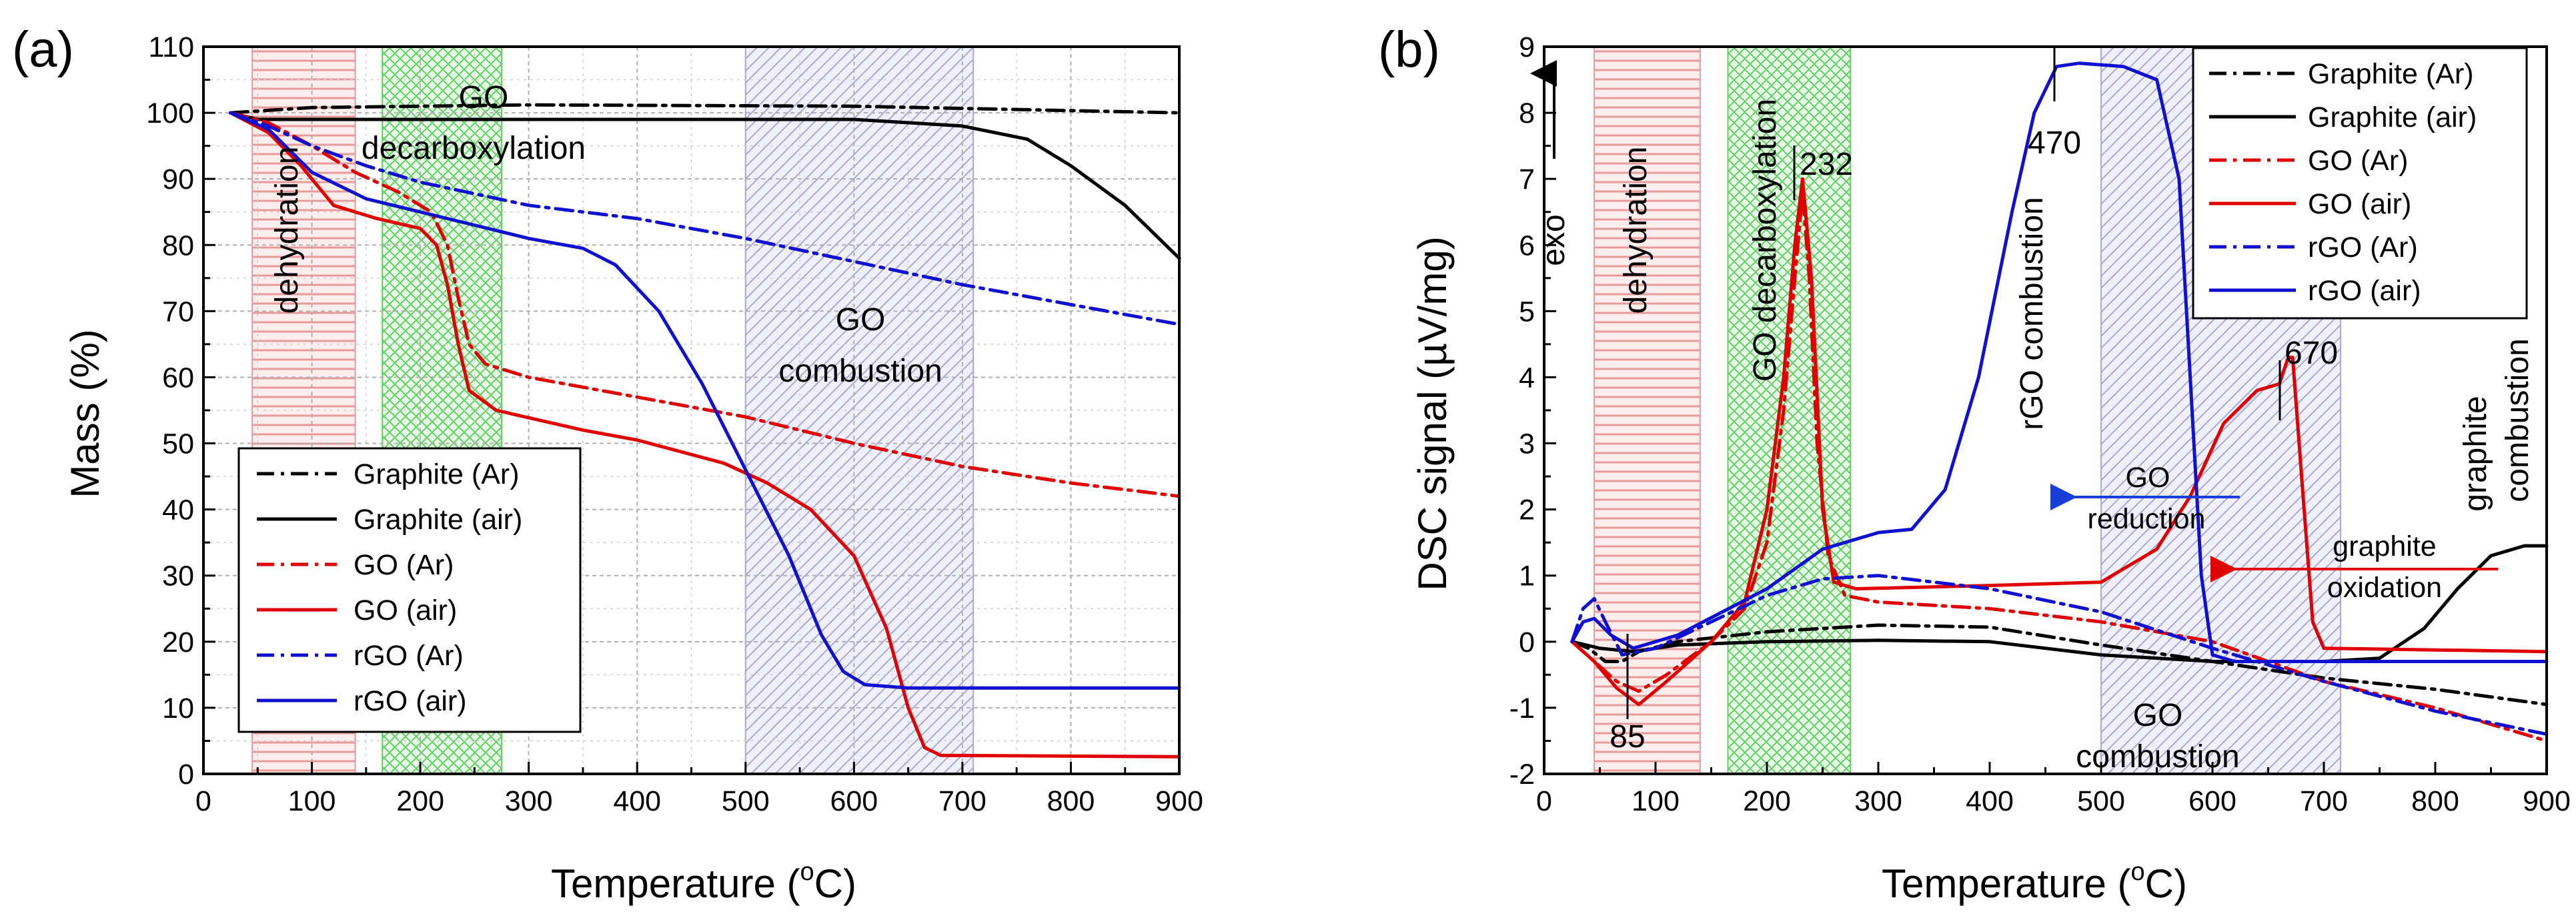 Image resolution: width=2576 pixels, height=916 pixels. What do you see at coordinates (178, 642) in the screenshot?
I see `y-tick-label: 20` at bounding box center [178, 642].